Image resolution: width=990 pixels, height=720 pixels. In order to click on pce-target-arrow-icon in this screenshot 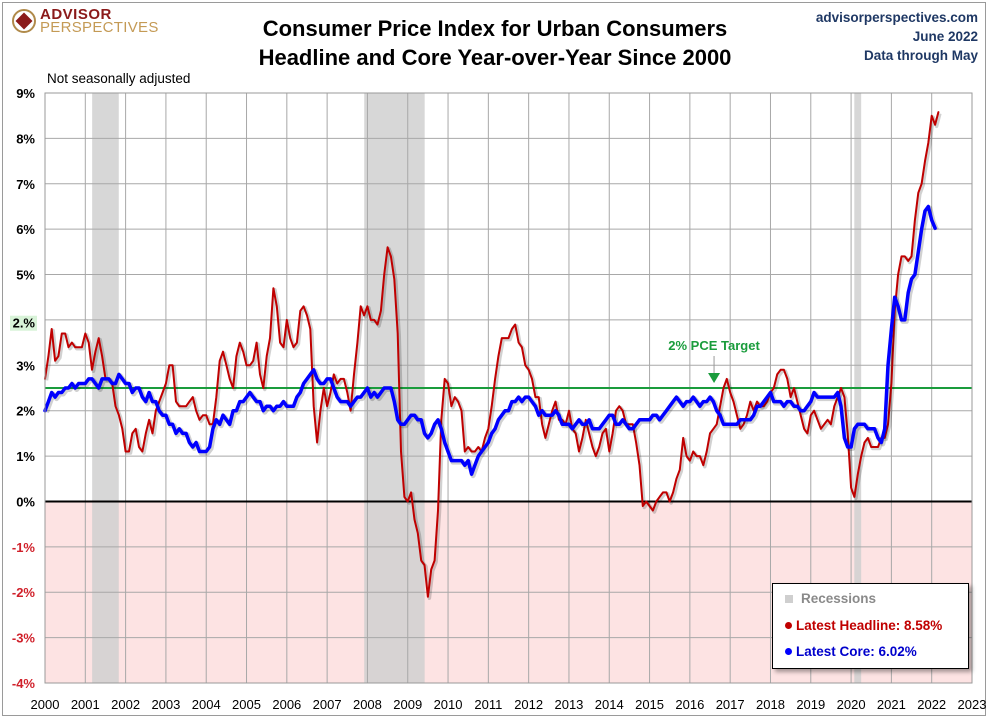, I will do `click(714, 378)`.